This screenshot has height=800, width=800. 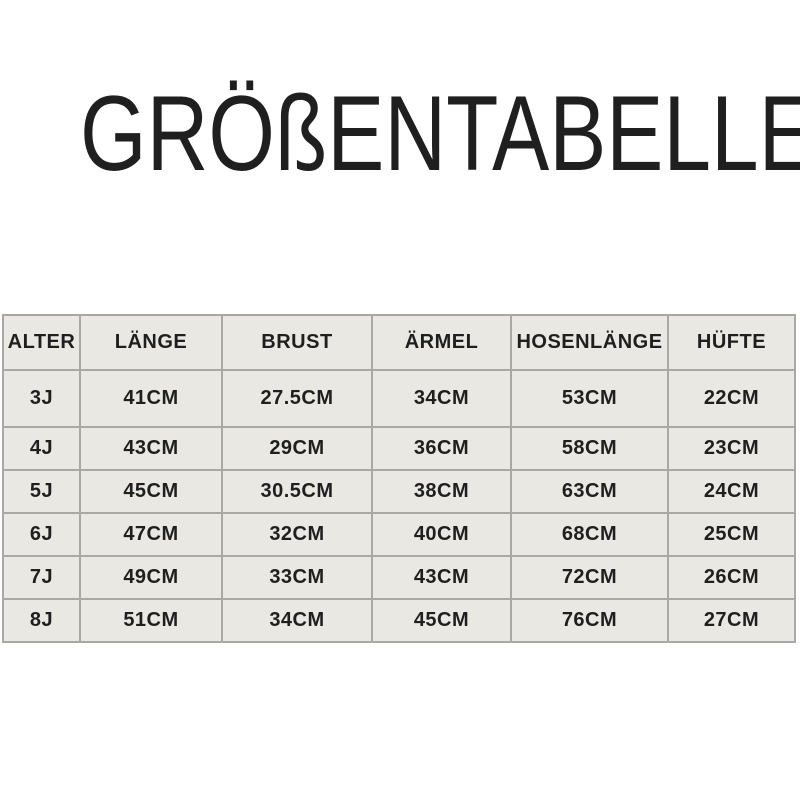 I want to click on table-row-5j: 5J 45CM 30.5CM 38CM 63CM 24CM, so click(x=399, y=491).